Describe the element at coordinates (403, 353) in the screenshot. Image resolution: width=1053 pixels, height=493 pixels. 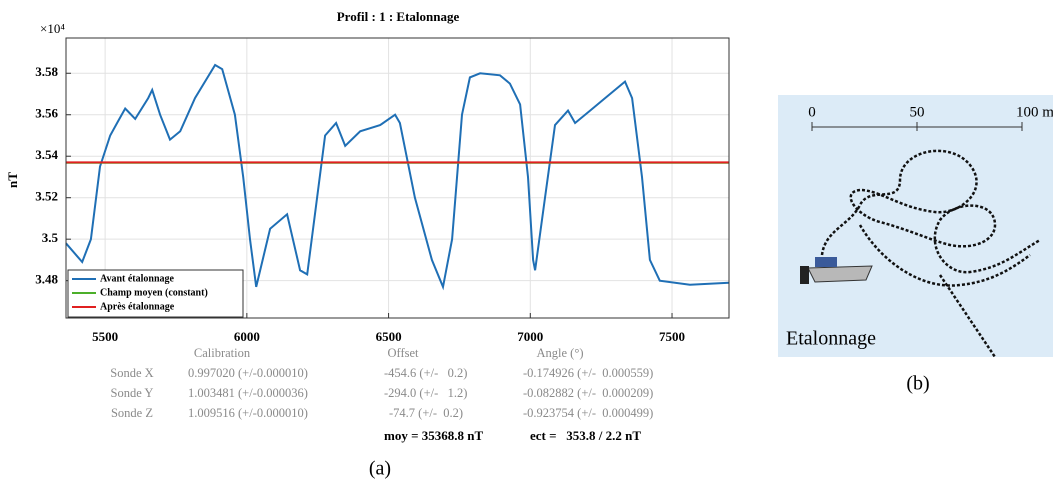
I see `table-header: Offset` at that location.